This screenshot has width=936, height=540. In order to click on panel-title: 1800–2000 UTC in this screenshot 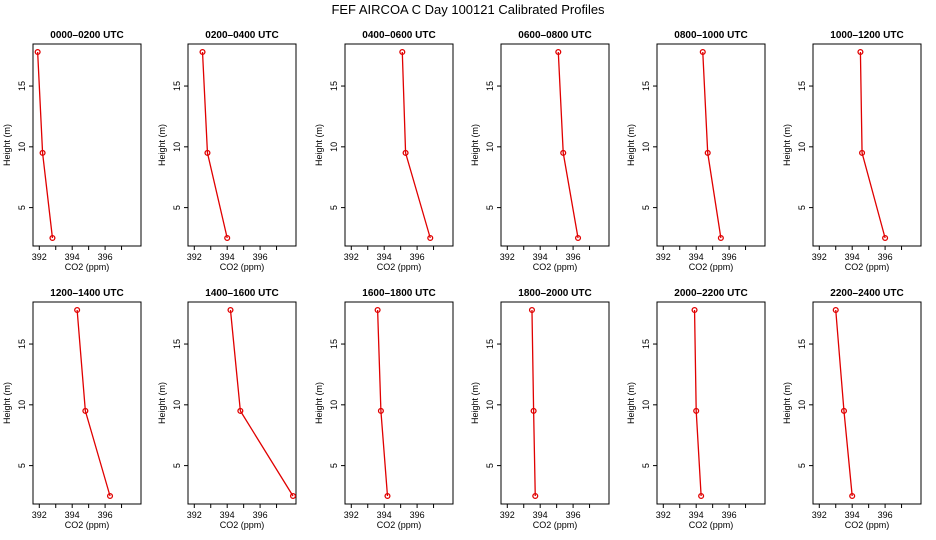, I will do `click(554, 293)`.